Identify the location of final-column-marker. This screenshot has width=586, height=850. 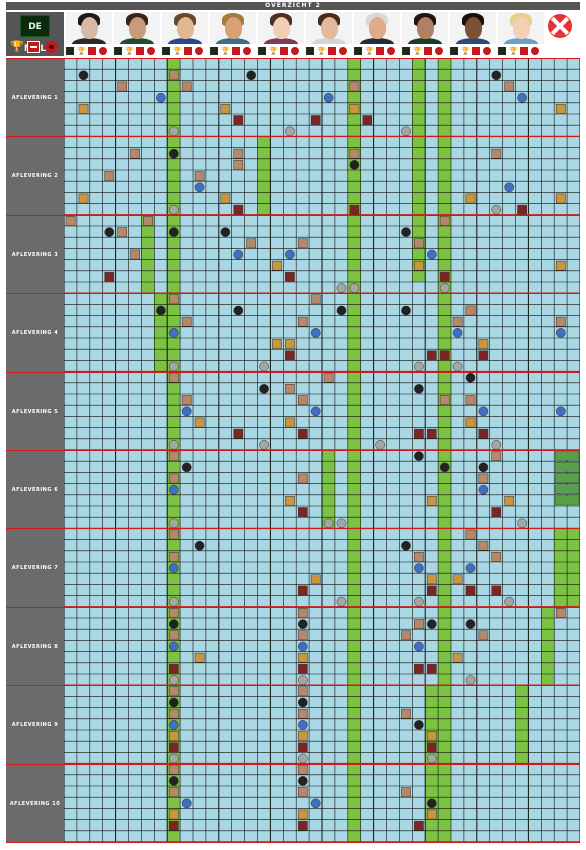
(567, 455).